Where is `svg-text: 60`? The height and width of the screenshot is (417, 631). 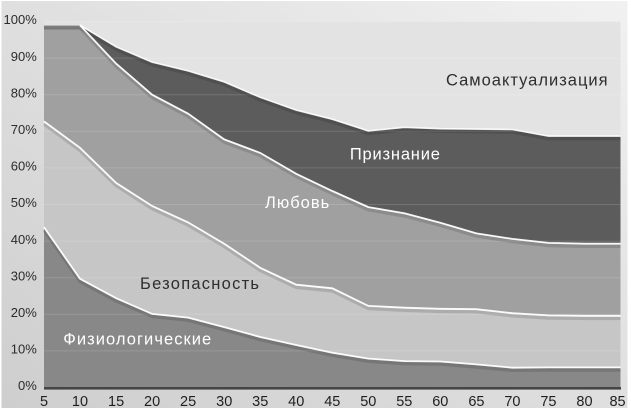
svg-text: 60 is located at coordinates (440, 402).